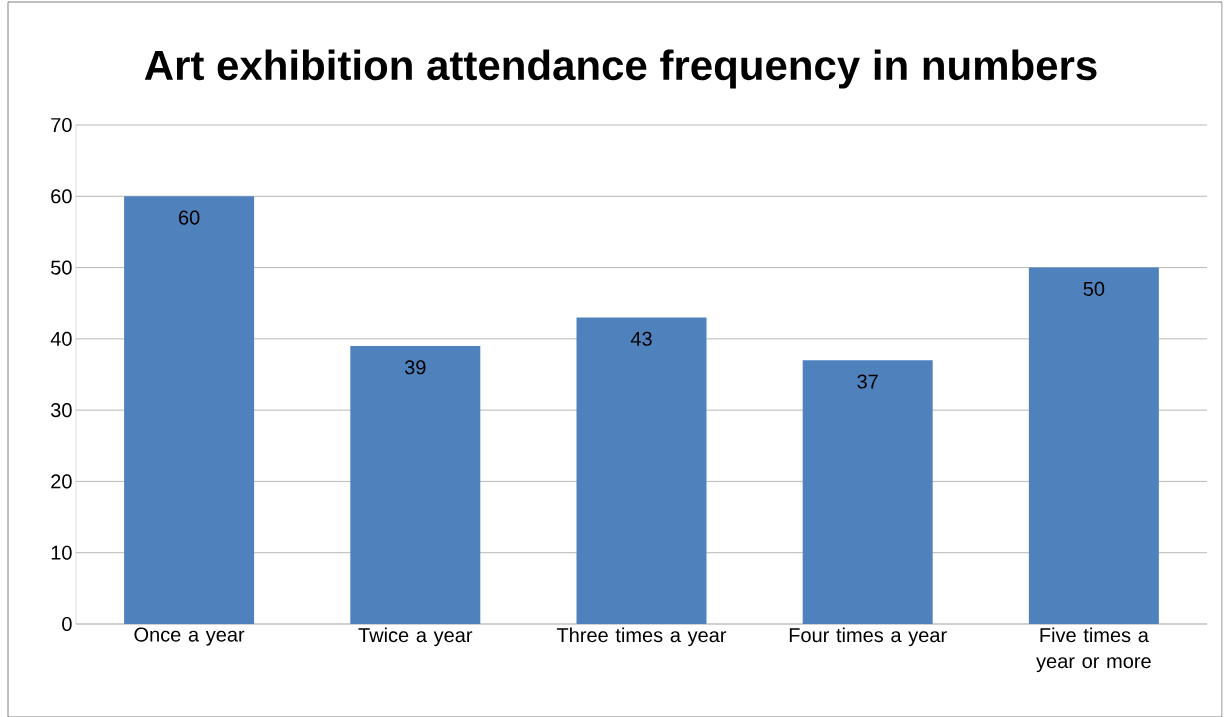 This screenshot has height=717, width=1224. I want to click on x-tick-label: Once a year, so click(189, 636).